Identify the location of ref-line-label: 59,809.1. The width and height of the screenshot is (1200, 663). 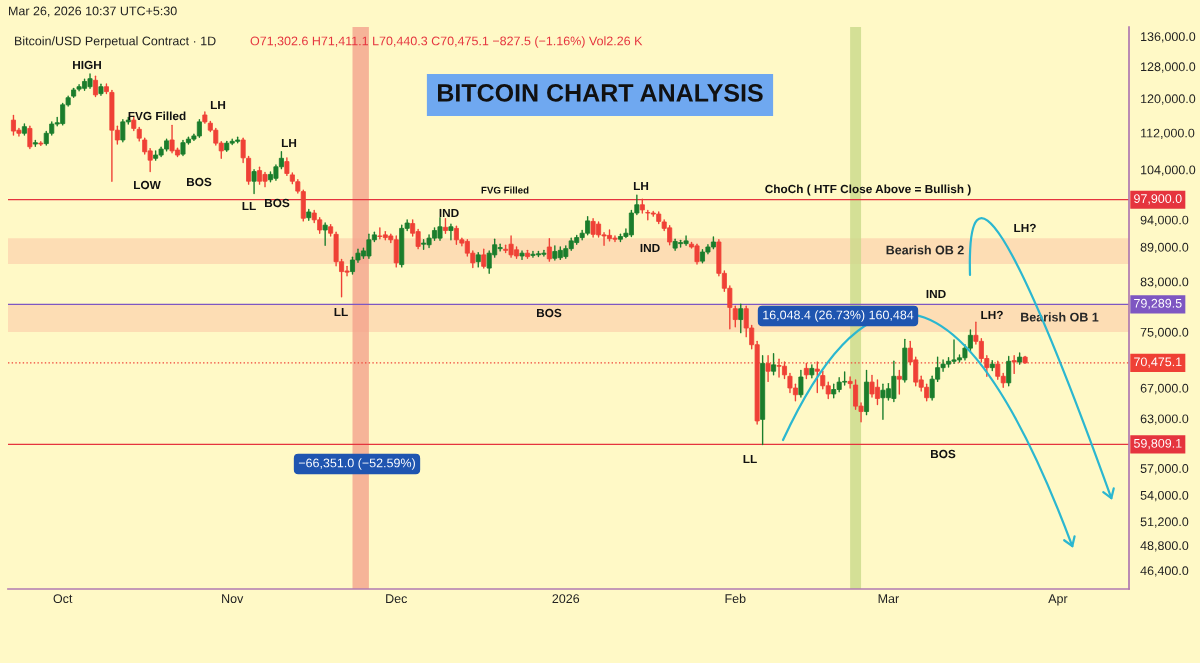
(1157, 444).